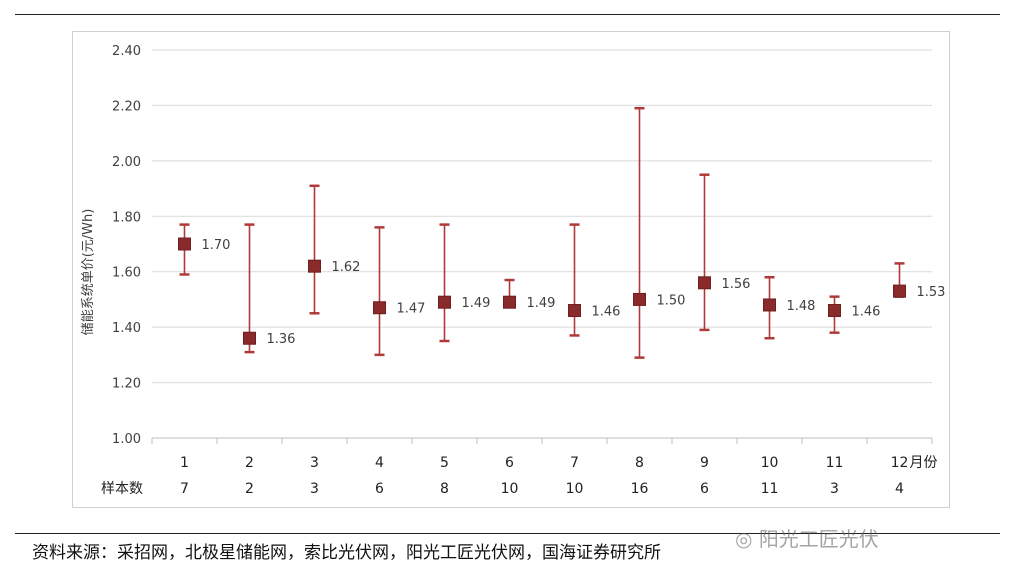 The image size is (1011, 581). What do you see at coordinates (899, 489) in the screenshot?
I see `sample-count: 4` at bounding box center [899, 489].